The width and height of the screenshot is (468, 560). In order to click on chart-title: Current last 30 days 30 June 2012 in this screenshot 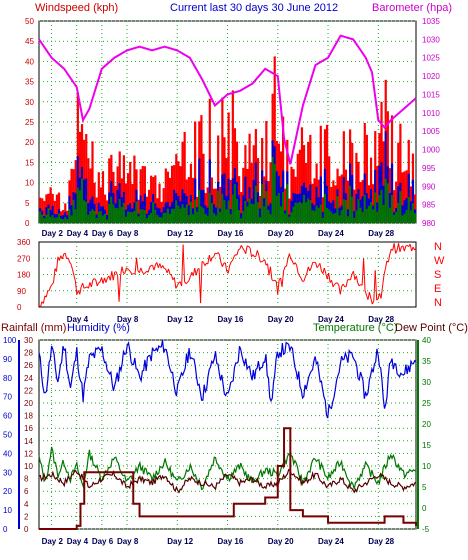, I will do `click(254, 8)`.